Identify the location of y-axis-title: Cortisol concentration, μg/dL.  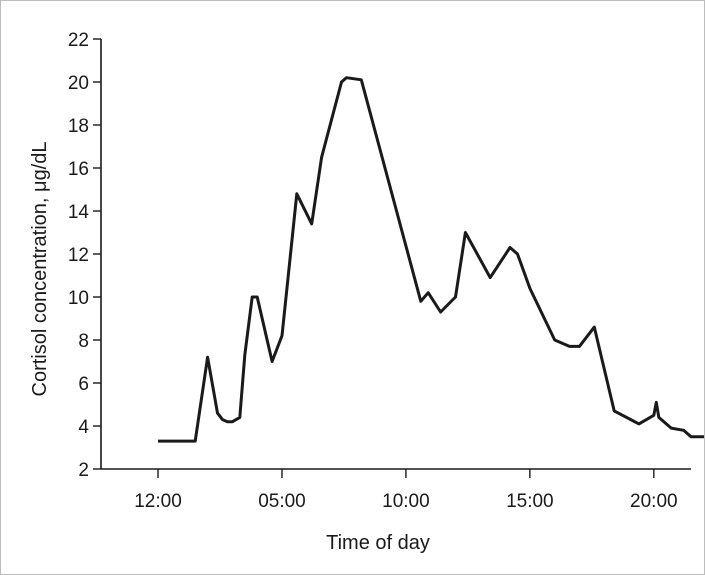
(40, 269).